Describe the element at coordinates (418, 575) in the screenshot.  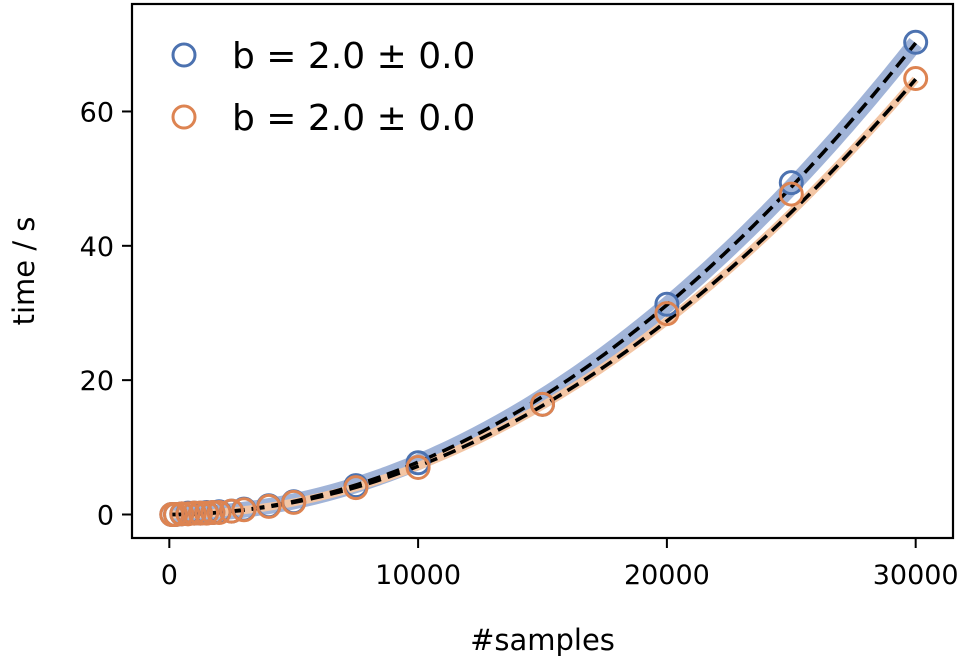
I see `x-tick-label: 10000` at that location.